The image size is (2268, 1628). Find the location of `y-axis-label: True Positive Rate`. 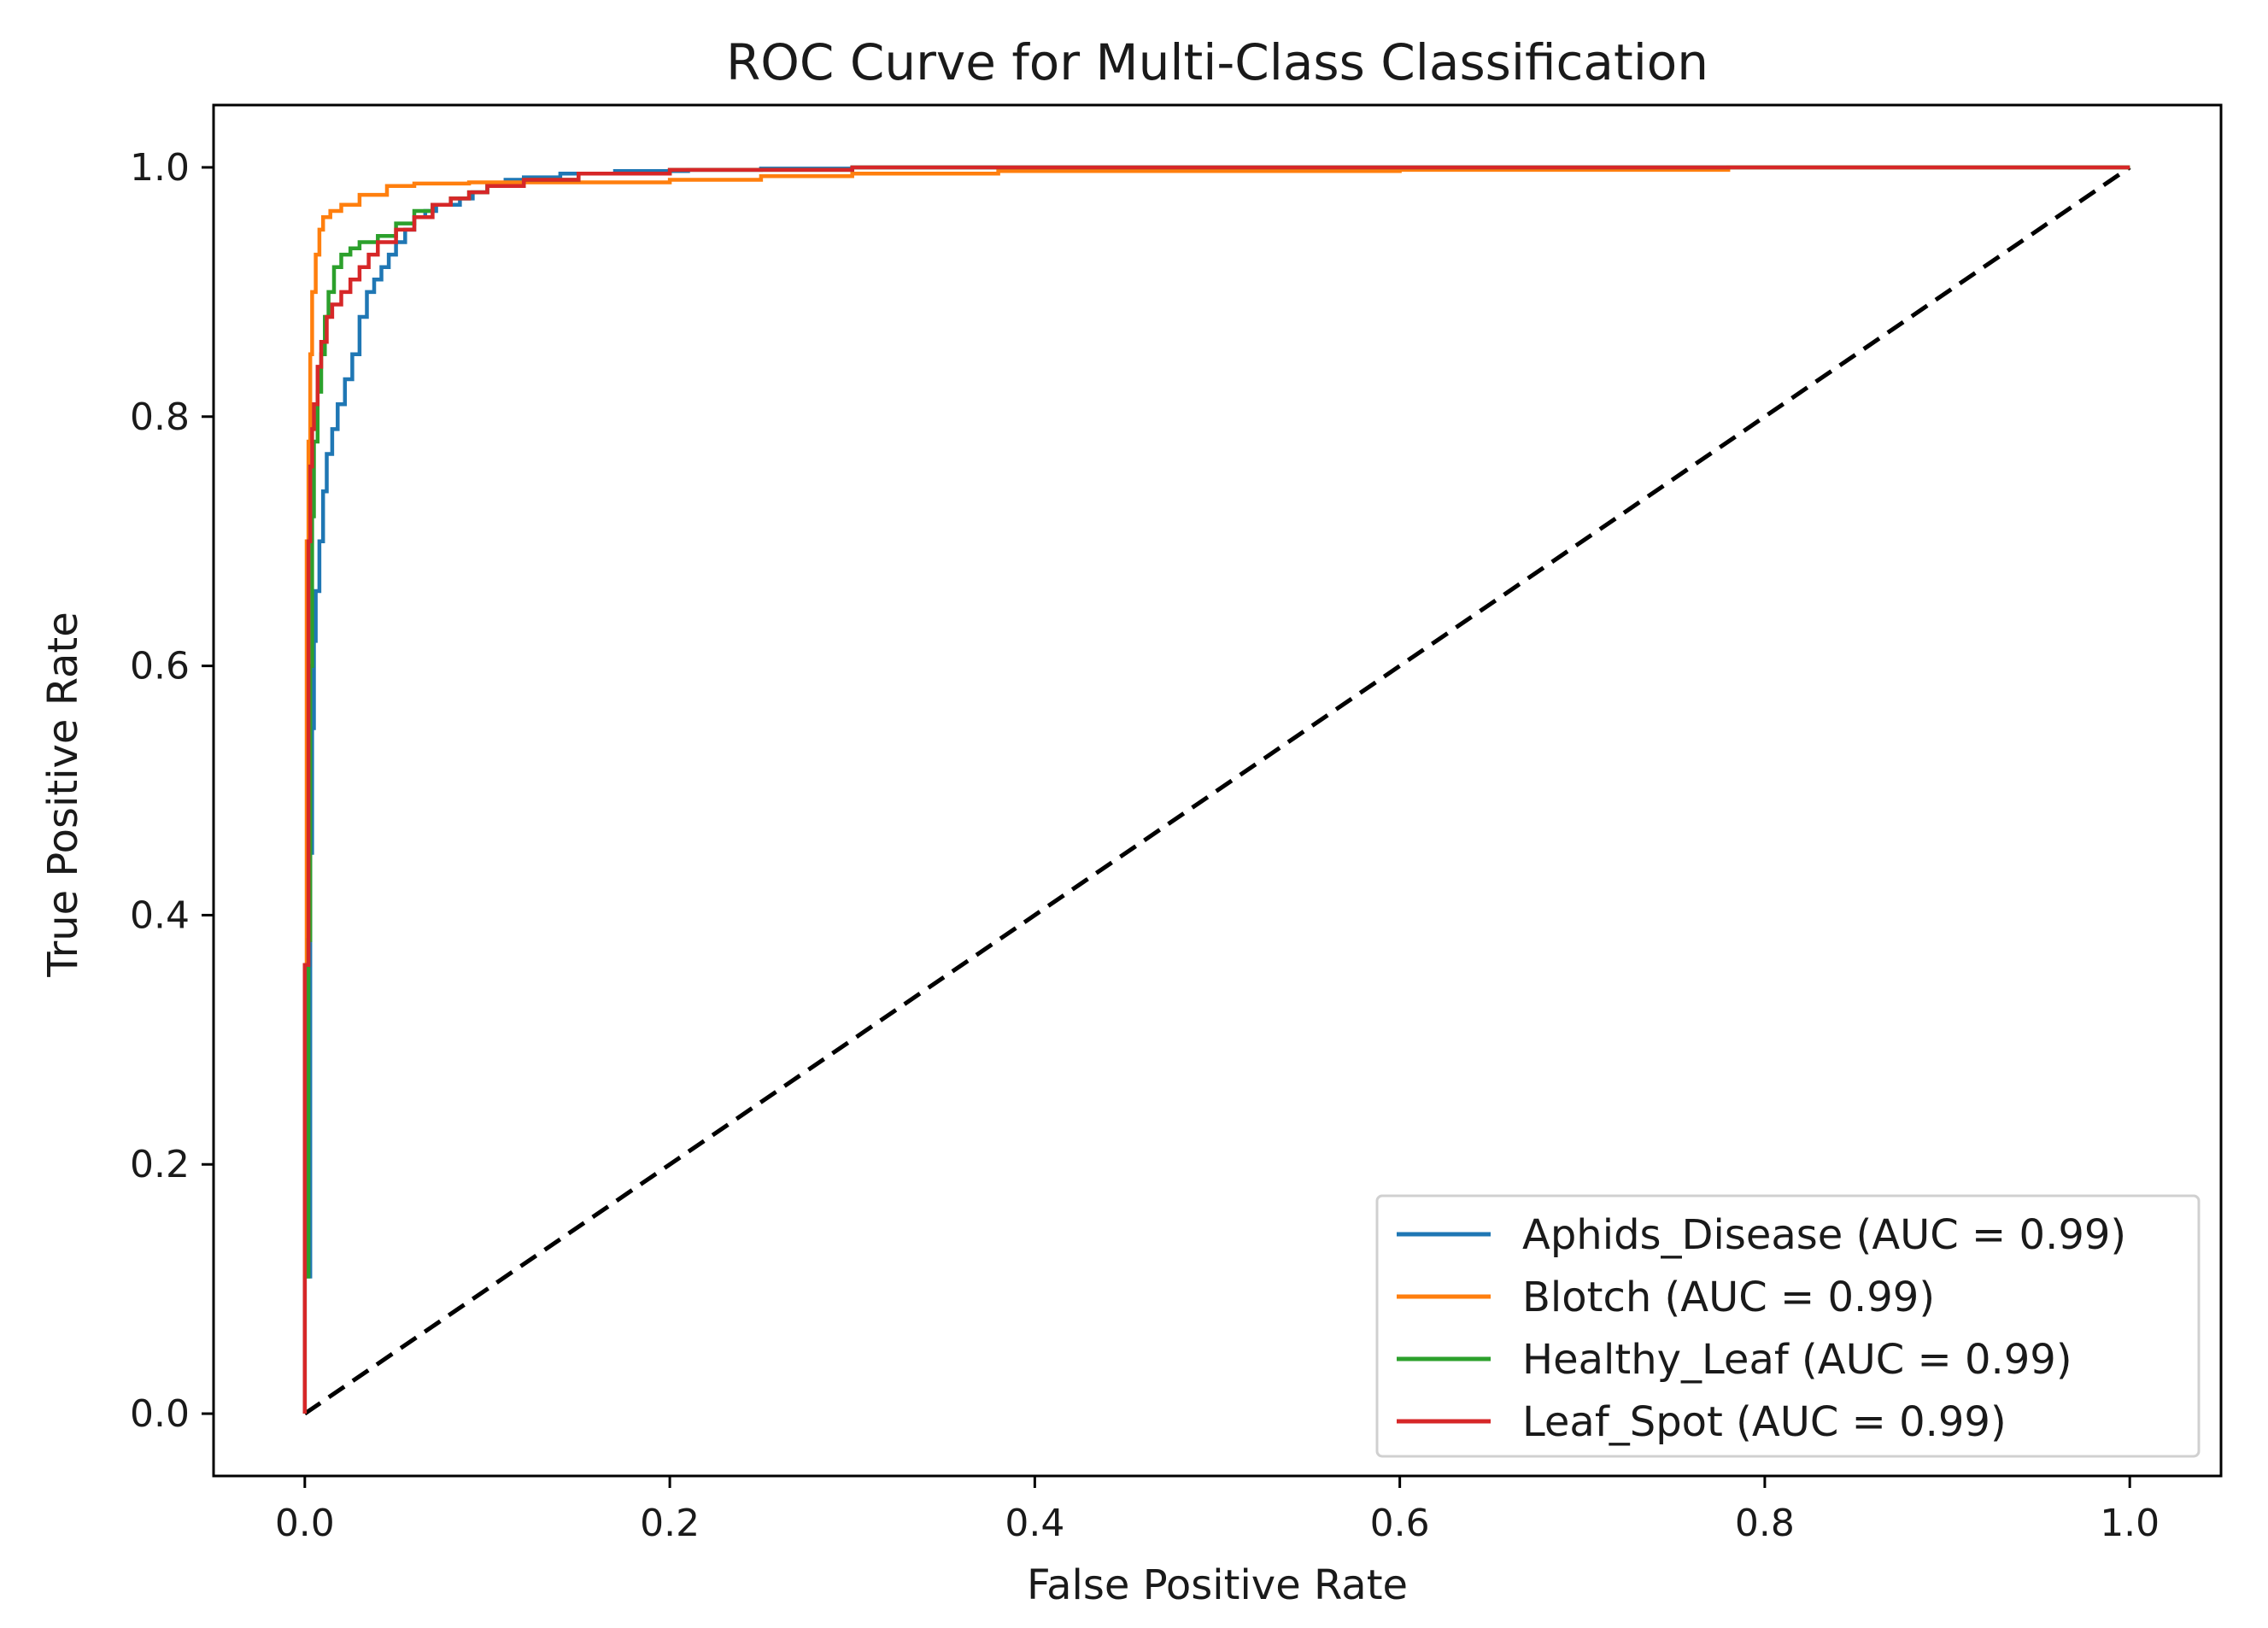

y-axis-label: True Positive Rate is located at coordinates (63, 795).